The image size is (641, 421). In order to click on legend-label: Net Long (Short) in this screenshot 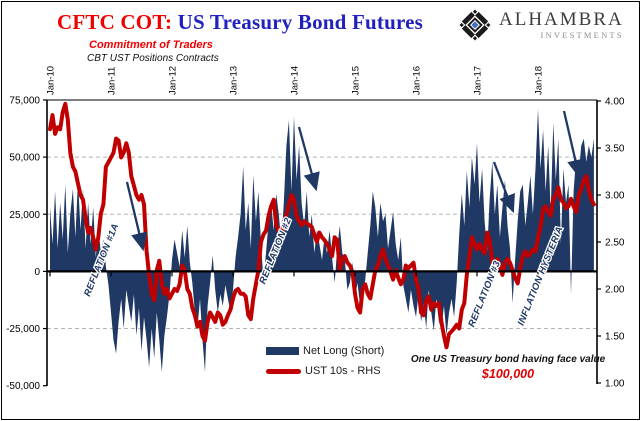, I will do `click(344, 351)`.